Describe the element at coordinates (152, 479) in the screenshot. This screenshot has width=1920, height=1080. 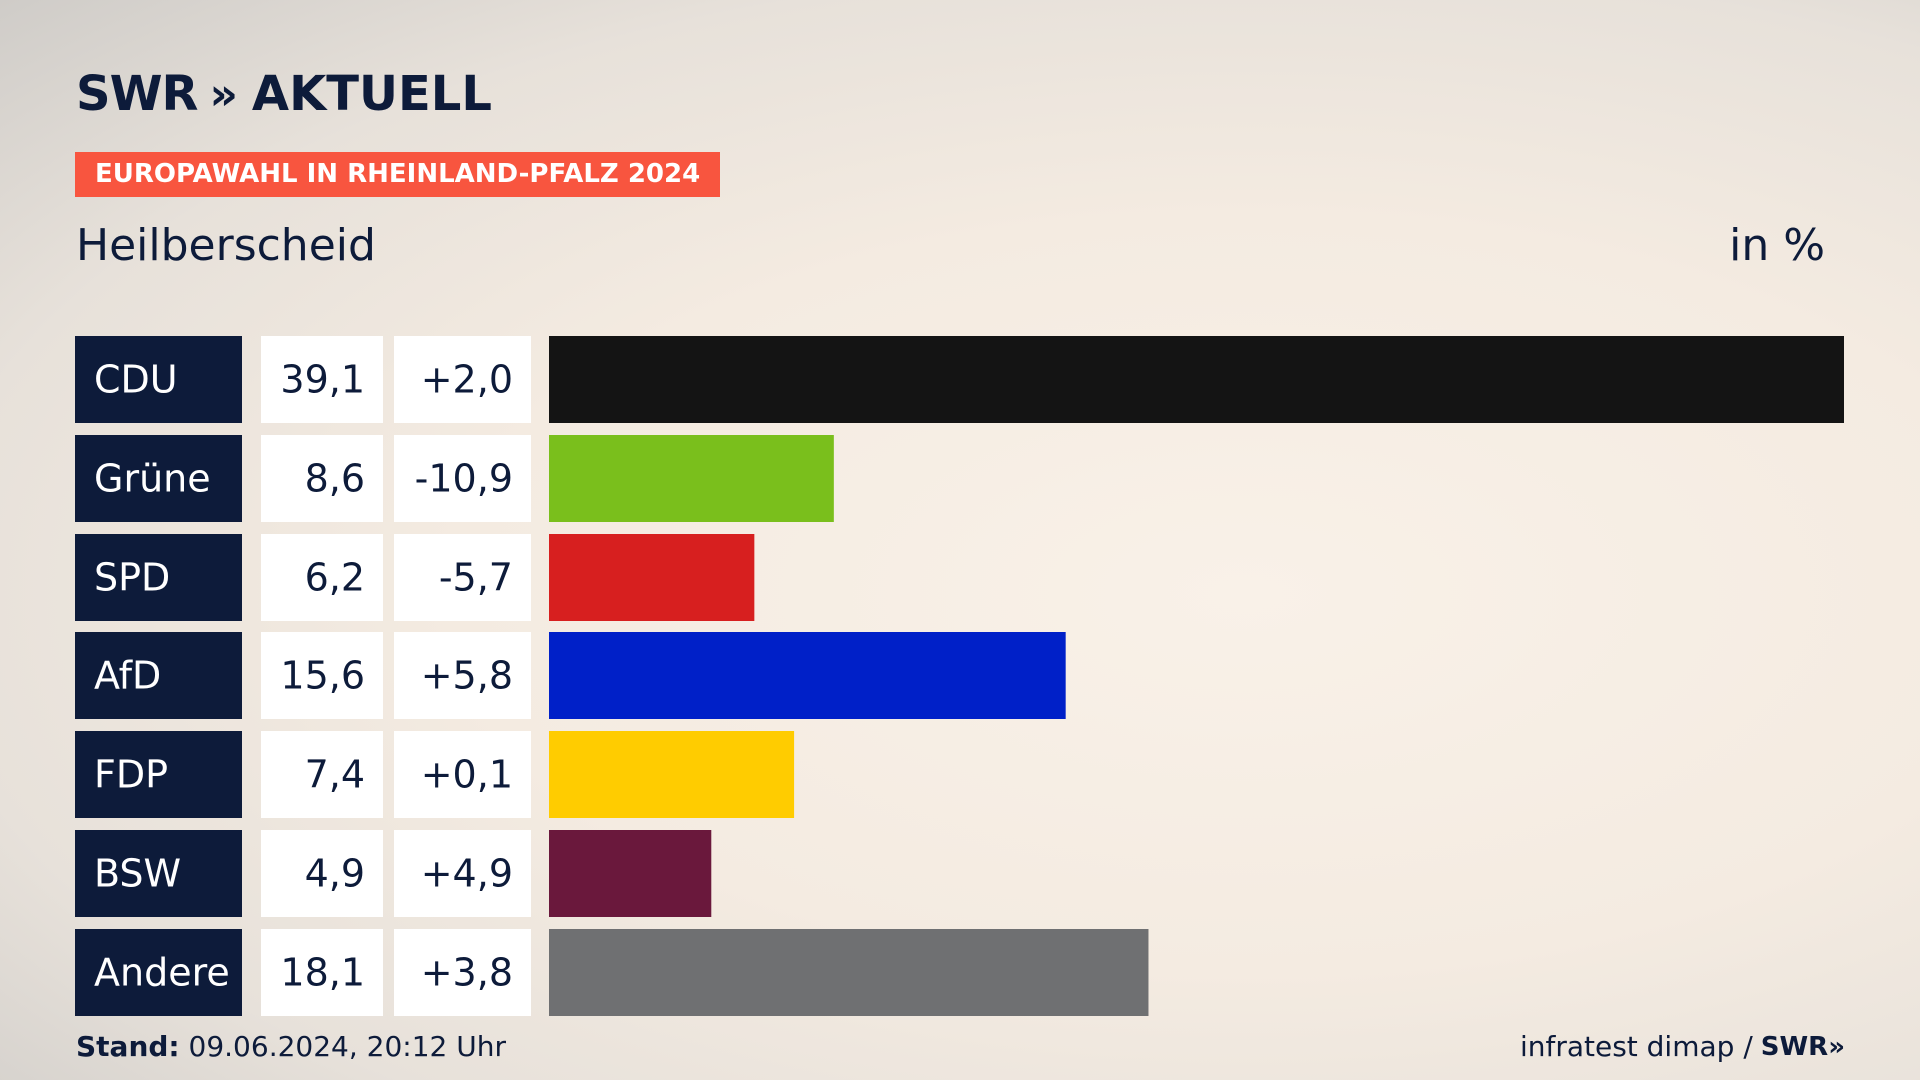
I see `party-label: Grüne` at that location.